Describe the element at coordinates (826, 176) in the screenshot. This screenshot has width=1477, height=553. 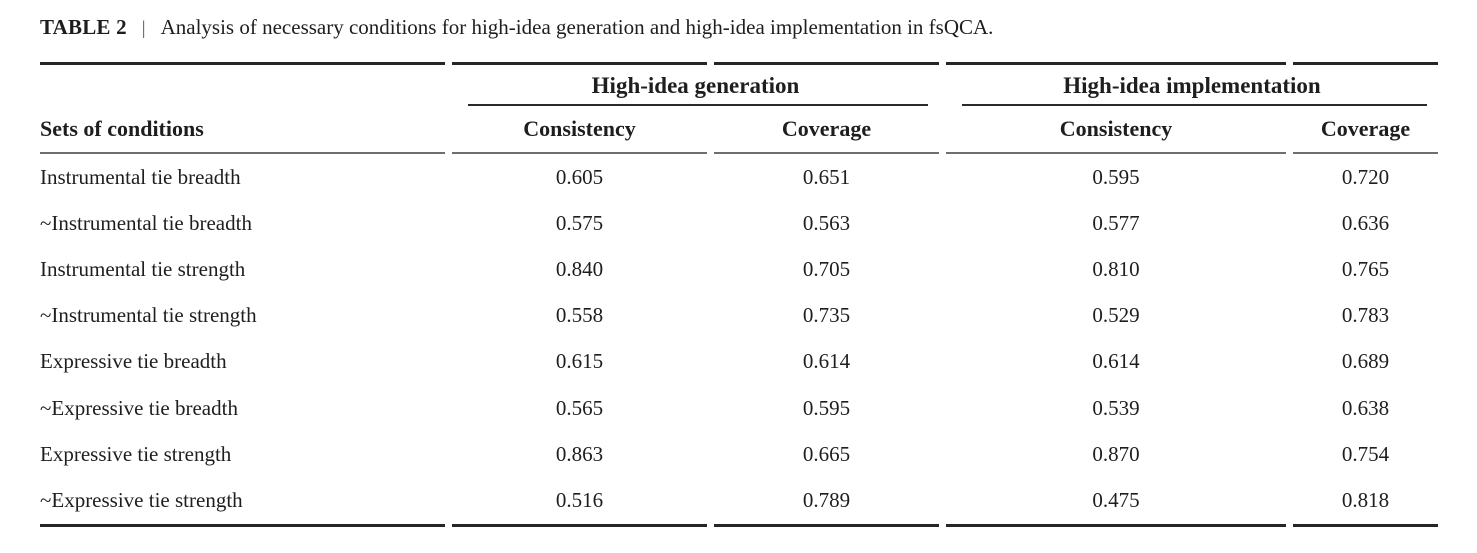
I see `value-cell: 0.651` at that location.